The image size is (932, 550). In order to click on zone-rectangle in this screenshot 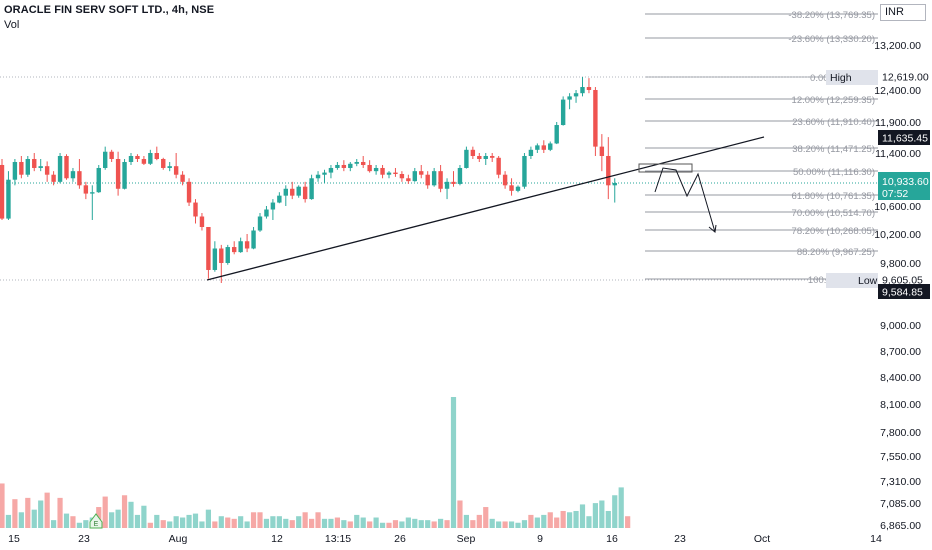, I will do `click(665, 168)`.